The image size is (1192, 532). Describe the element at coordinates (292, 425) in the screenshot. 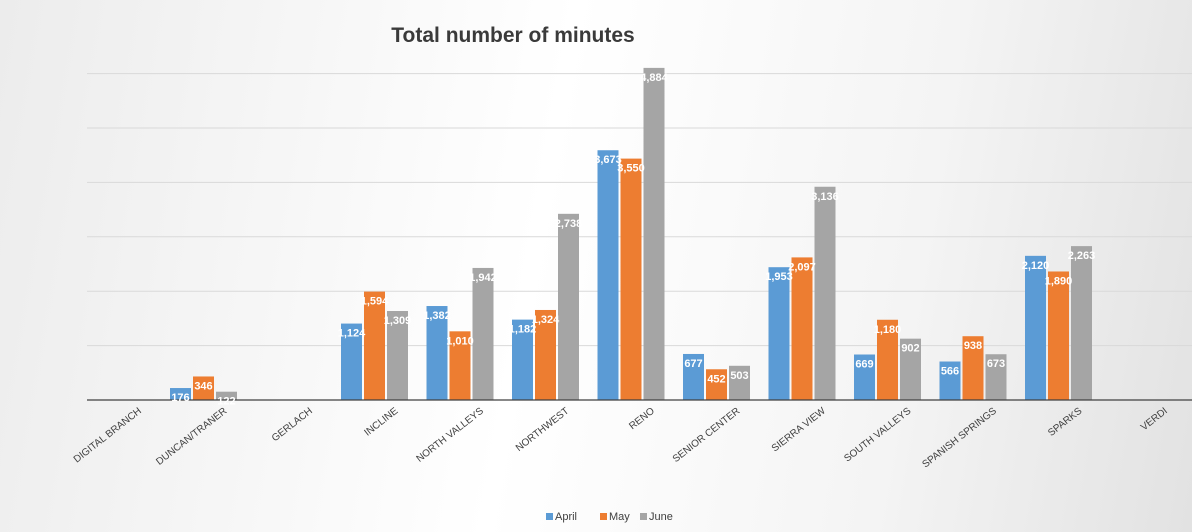

I see `category-label: GERLACH` at that location.